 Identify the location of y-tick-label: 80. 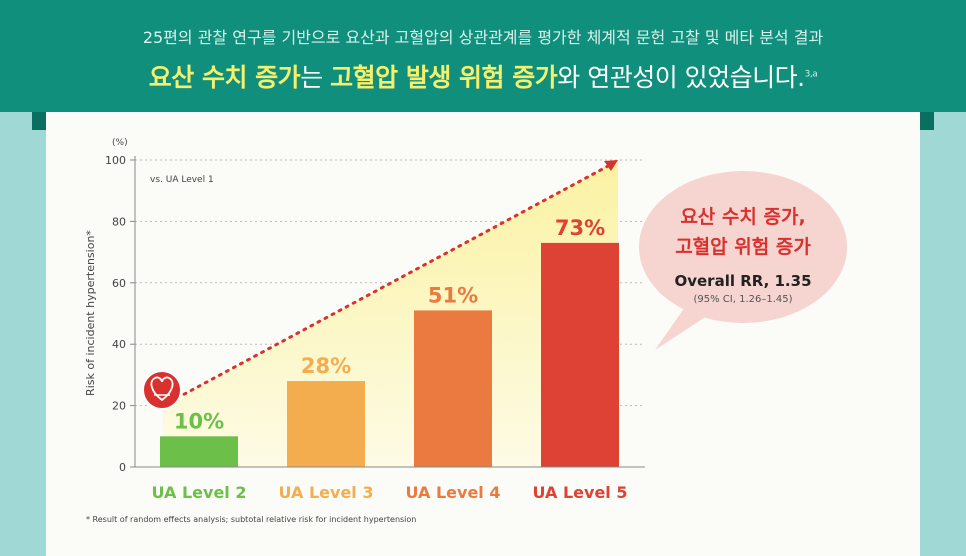
(119, 221).